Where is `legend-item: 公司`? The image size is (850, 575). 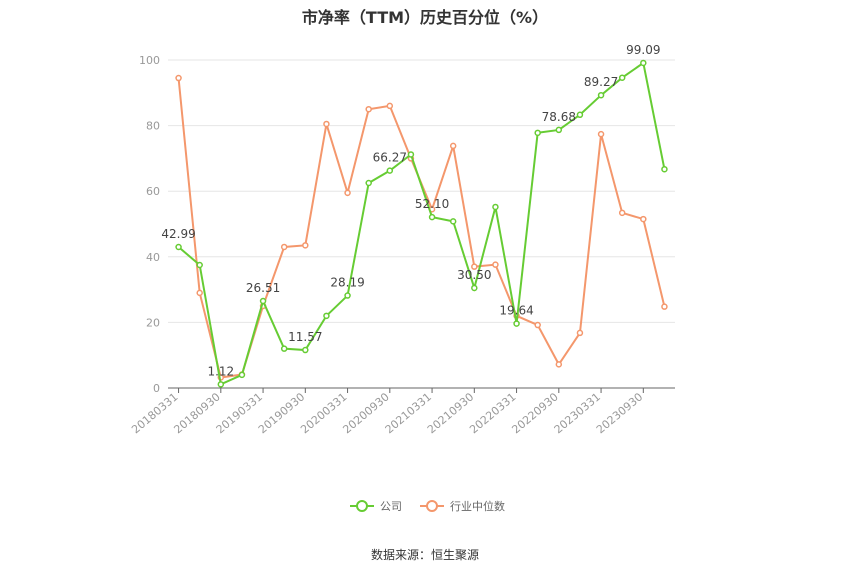
legend-item: 公司 is located at coordinates (376, 506).